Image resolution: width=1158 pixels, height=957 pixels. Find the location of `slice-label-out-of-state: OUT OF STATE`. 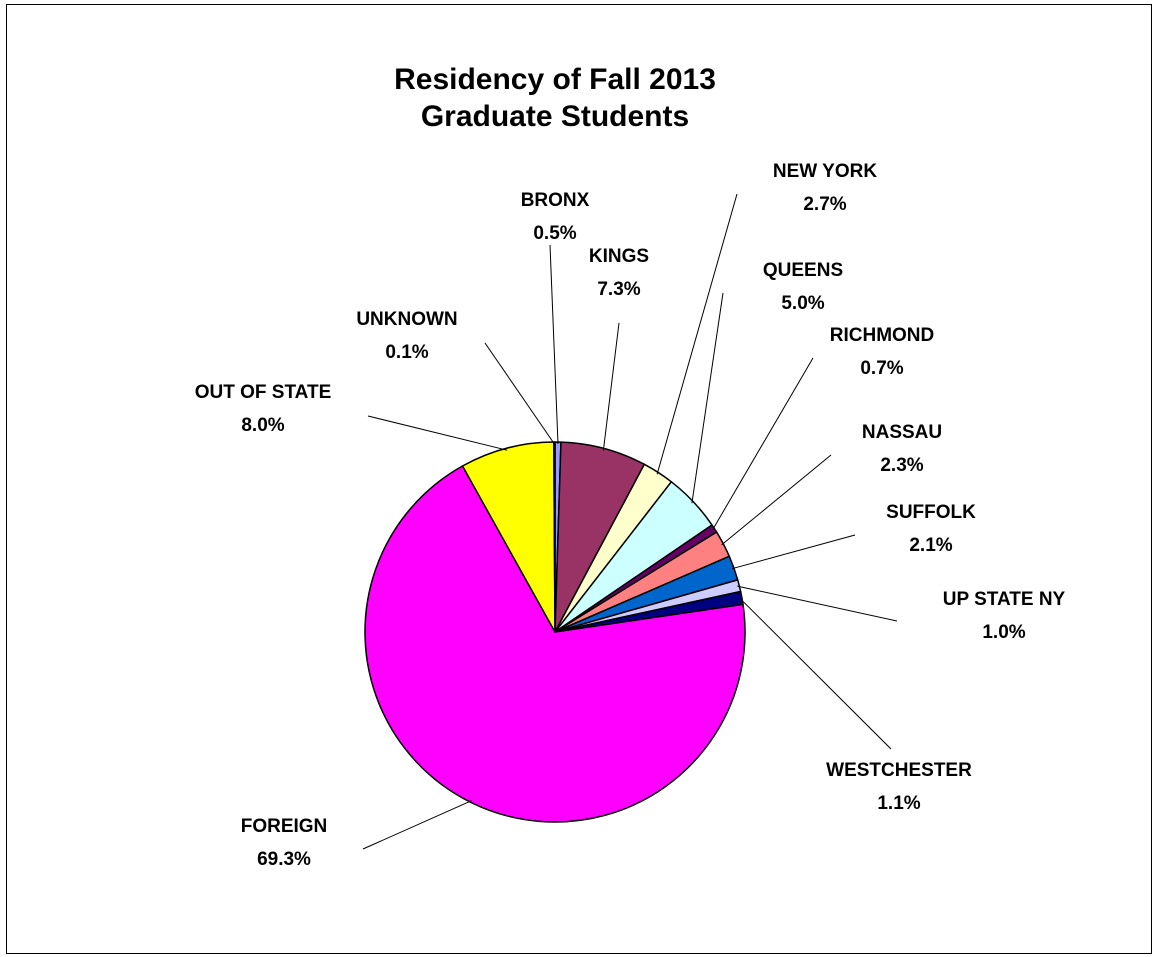

slice-label-out-of-state: OUT OF STATE is located at coordinates (263, 392).